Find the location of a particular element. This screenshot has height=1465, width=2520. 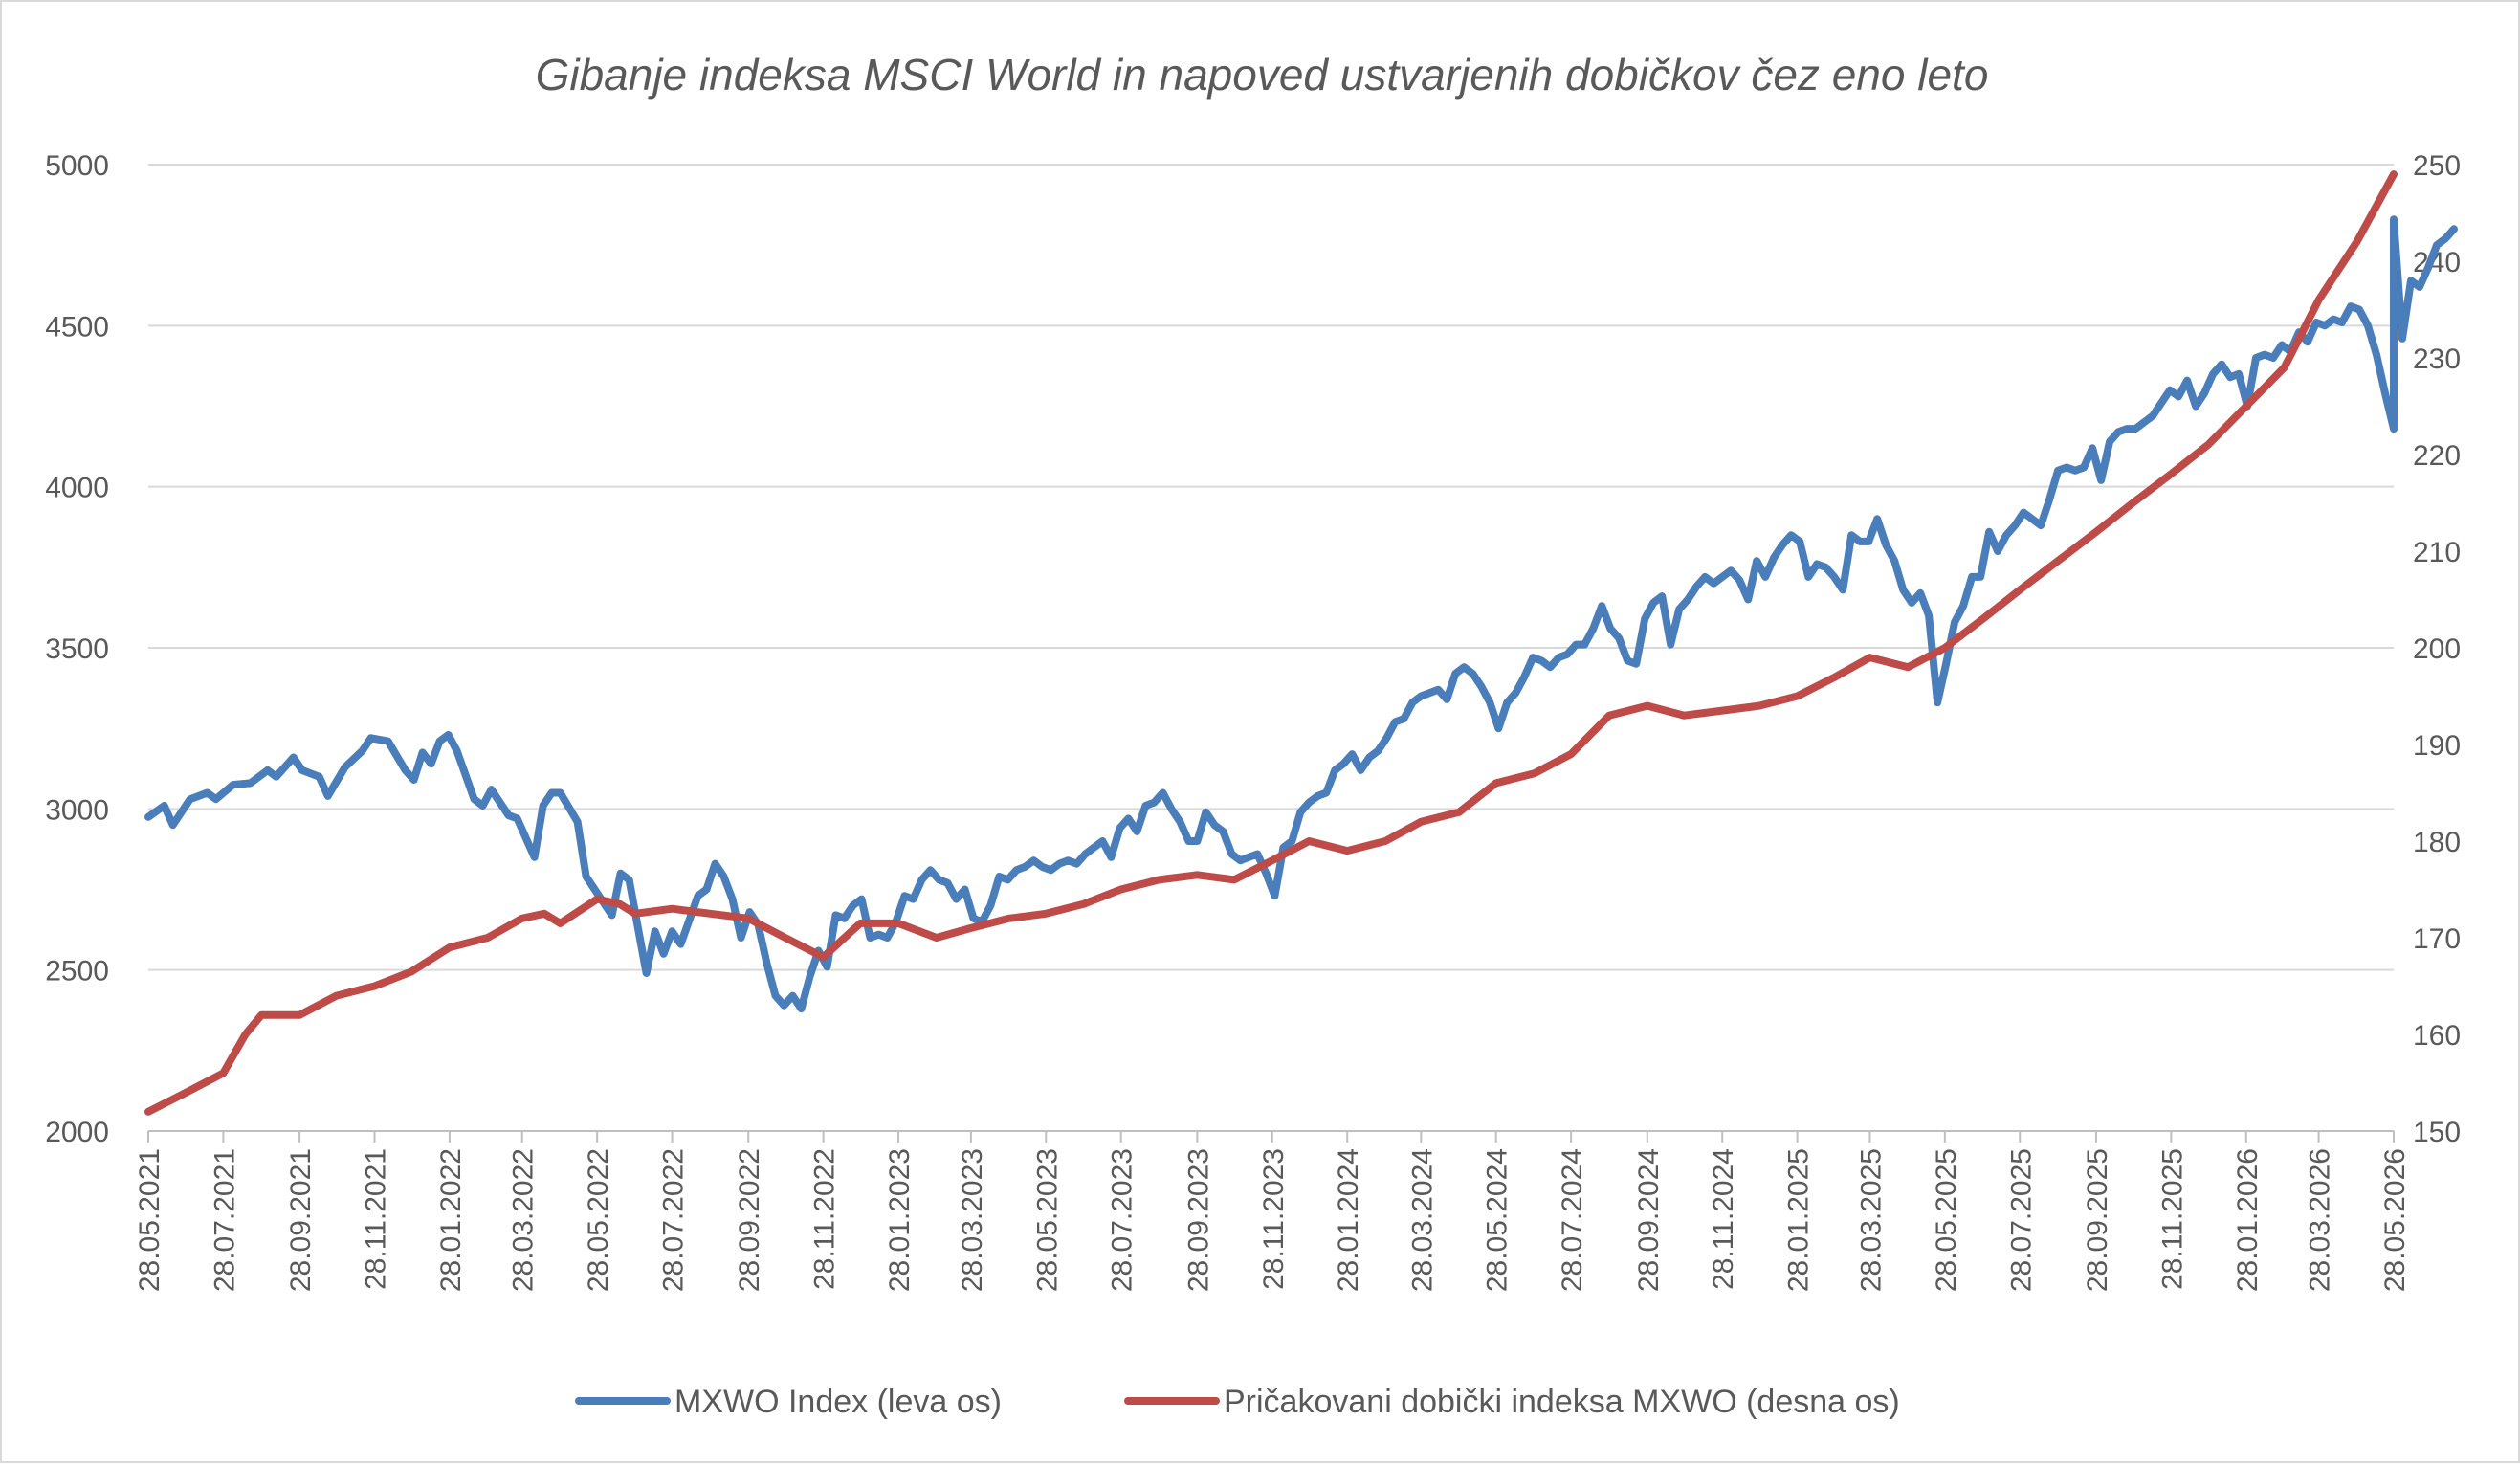

left-tick-label: 2500 is located at coordinates (77, 972).